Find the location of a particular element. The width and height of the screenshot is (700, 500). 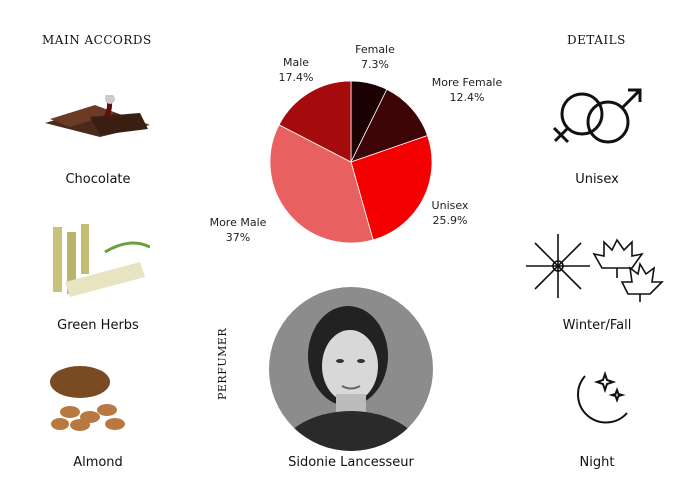

snowflake-leaf-icon is located at coordinates (595, 268).